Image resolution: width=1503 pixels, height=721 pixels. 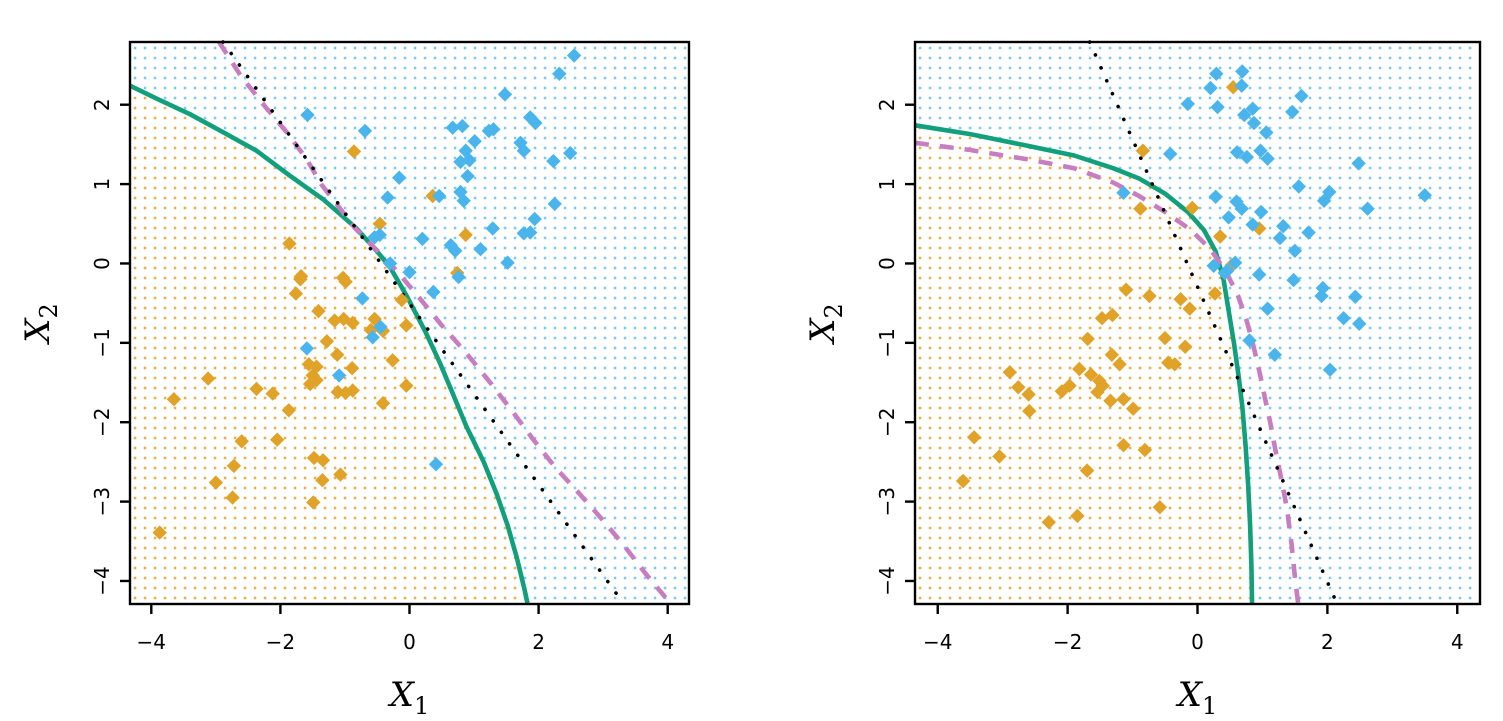 I want to click on dotted-black-boundary, so click(x=1213, y=323).